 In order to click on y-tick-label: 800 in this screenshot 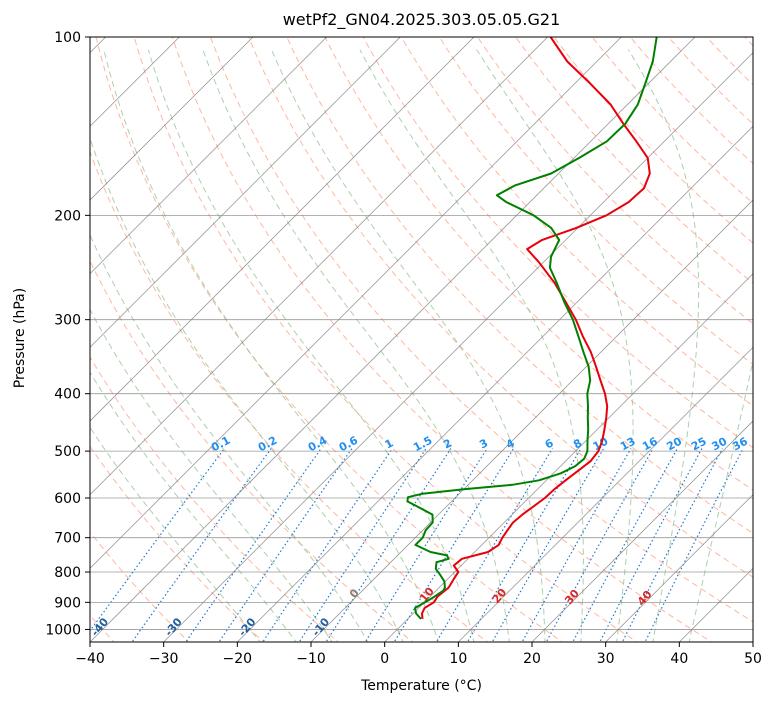, I will do `click(67, 573)`.